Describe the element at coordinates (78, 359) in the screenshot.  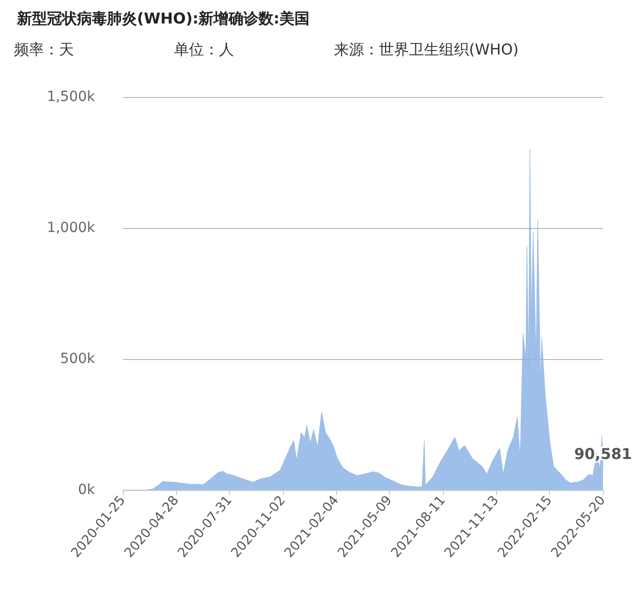
I see `y-tick-label: 500k` at that location.